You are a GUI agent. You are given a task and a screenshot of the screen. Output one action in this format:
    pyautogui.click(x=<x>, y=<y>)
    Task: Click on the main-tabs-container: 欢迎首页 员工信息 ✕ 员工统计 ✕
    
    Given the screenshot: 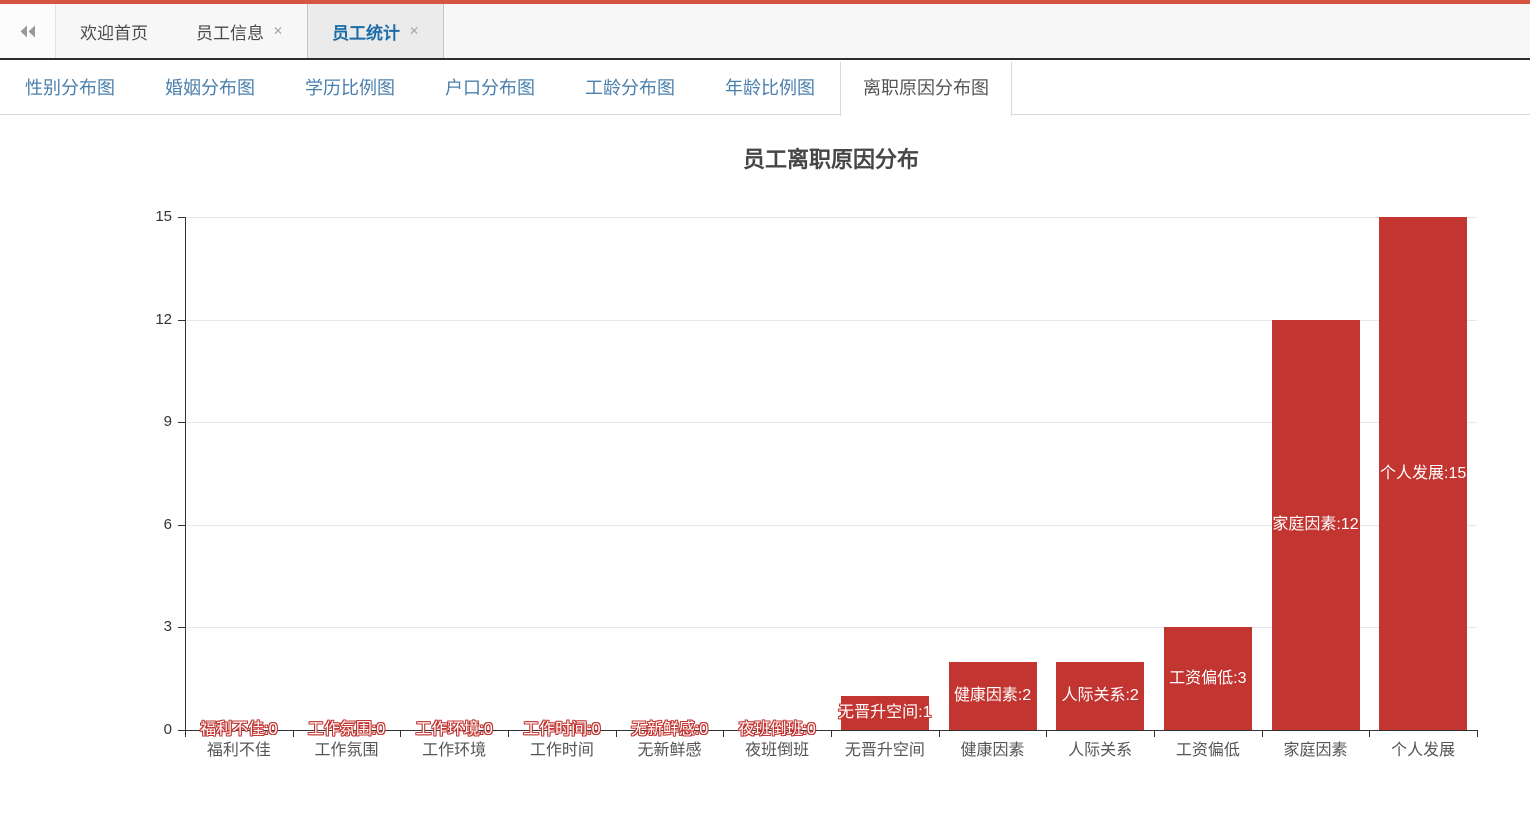 What is the action you would take?
    pyautogui.click(x=250, y=31)
    